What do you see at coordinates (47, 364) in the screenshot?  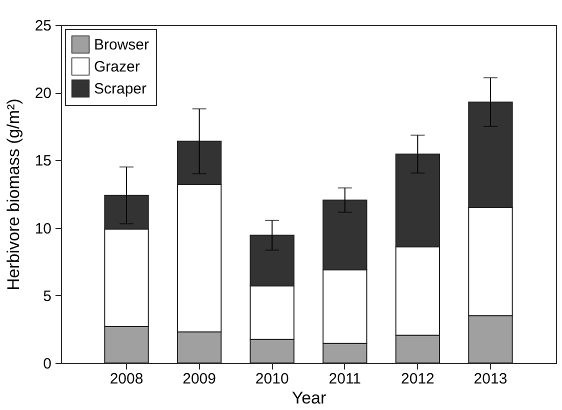 I see `y-tick-label: 0` at bounding box center [47, 364].